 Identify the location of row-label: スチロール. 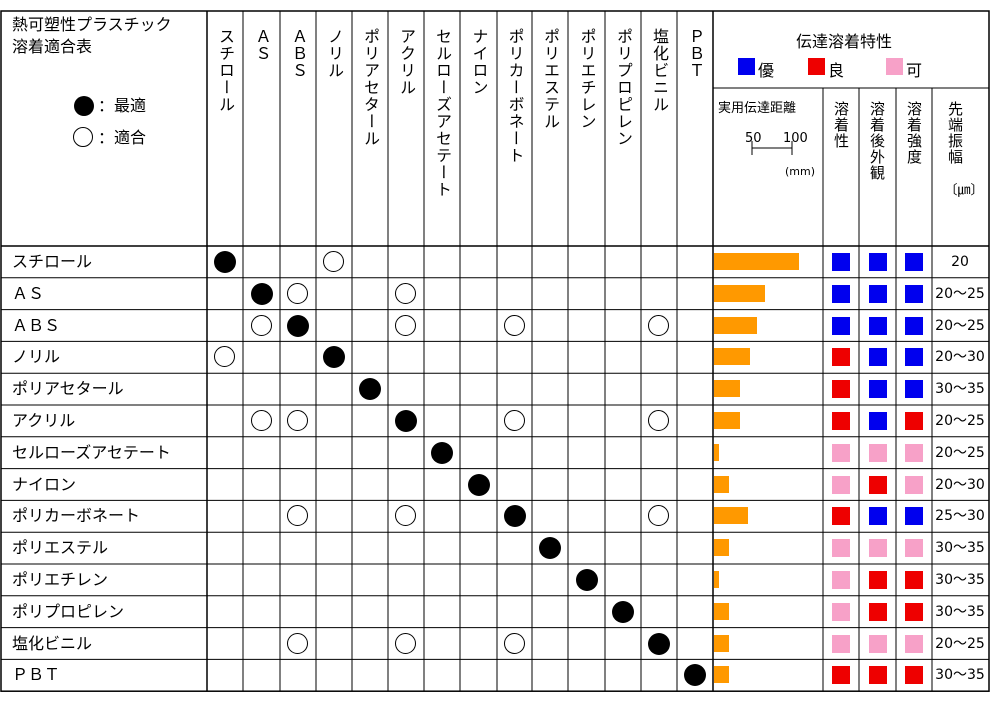
(52, 261).